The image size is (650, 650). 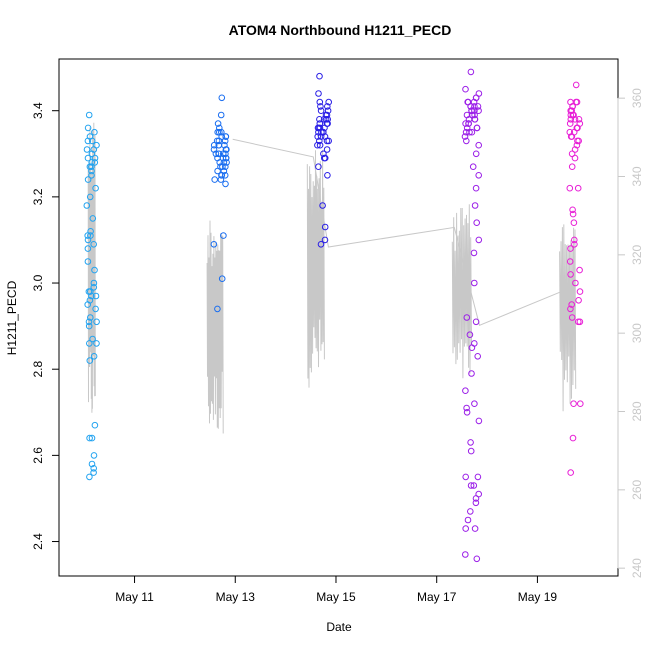 I want to click on y-tick-label: 2.6, so click(x=38, y=455).